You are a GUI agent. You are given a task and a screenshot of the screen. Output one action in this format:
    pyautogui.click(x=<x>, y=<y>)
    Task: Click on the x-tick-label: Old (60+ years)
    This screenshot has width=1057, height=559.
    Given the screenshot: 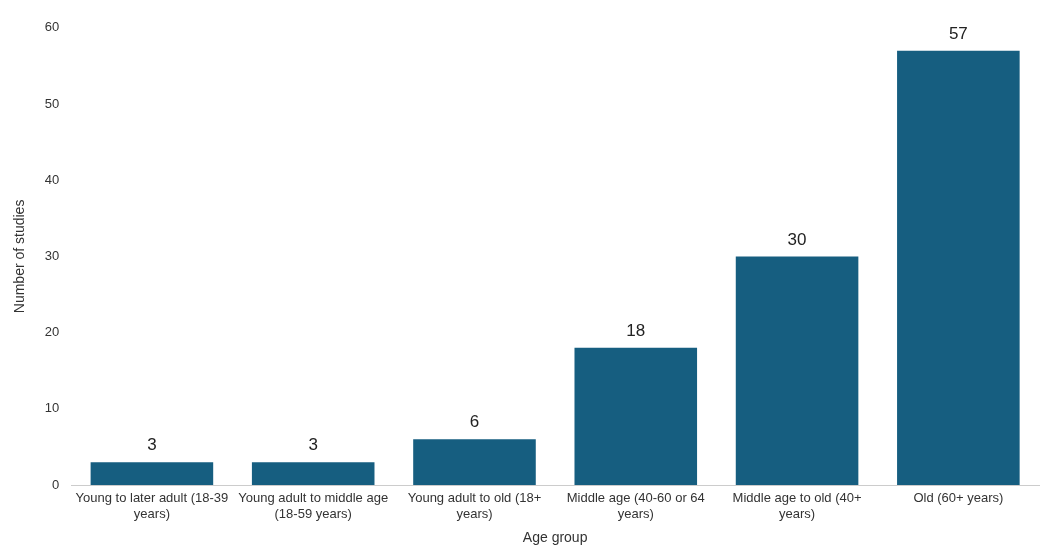 What is the action you would take?
    pyautogui.click(x=958, y=498)
    